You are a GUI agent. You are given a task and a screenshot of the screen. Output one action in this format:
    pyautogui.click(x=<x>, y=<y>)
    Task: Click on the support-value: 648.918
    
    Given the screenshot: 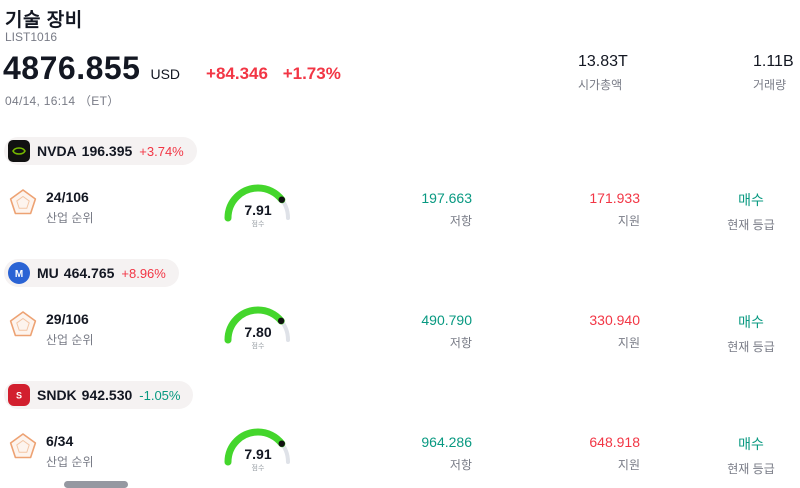 What is the action you would take?
    pyautogui.click(x=614, y=442)
    